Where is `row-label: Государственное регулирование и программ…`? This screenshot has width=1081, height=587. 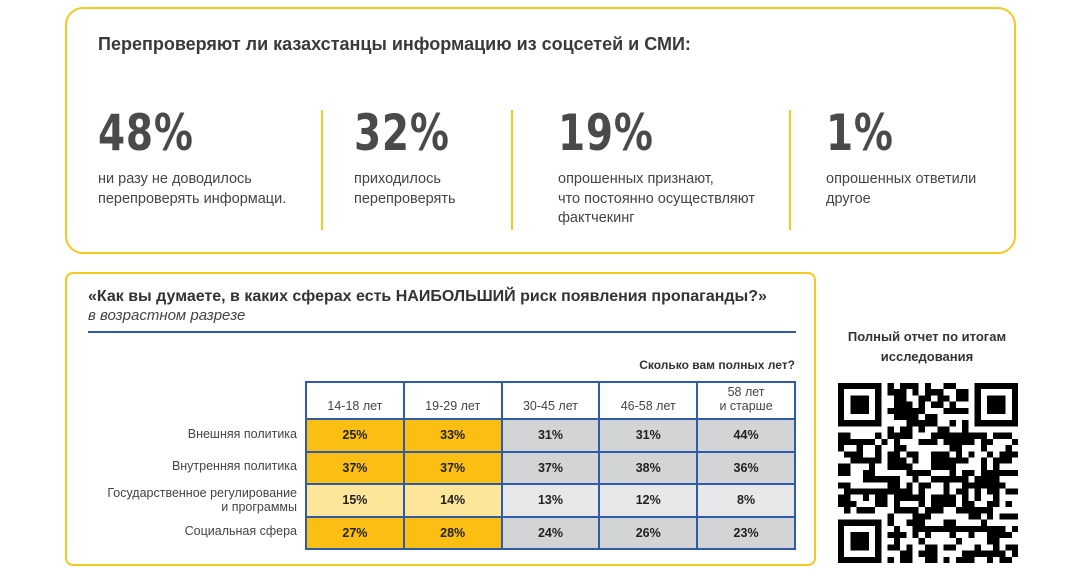
row-label: Государственное регулирование и программ… is located at coordinates (202, 500).